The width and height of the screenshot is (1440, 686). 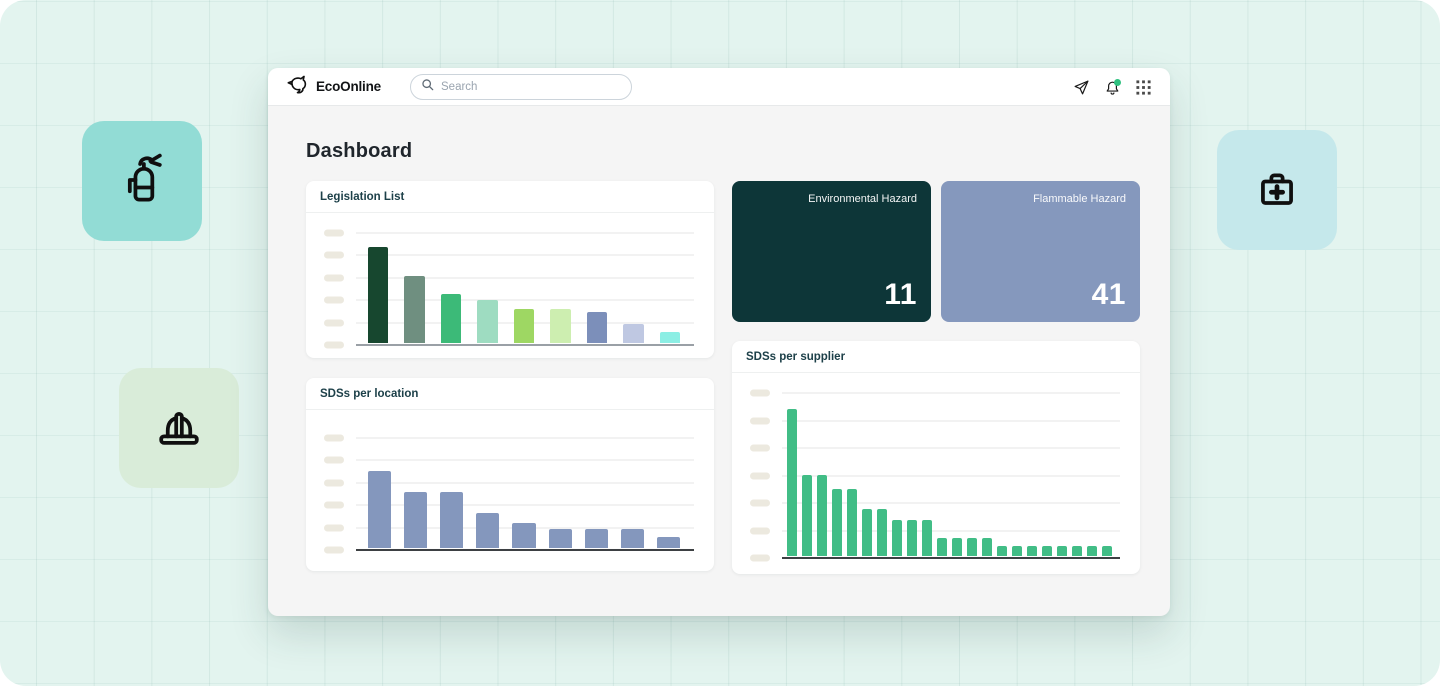 What do you see at coordinates (510, 394) in the screenshot?
I see `card-title-location: SDSs per location` at bounding box center [510, 394].